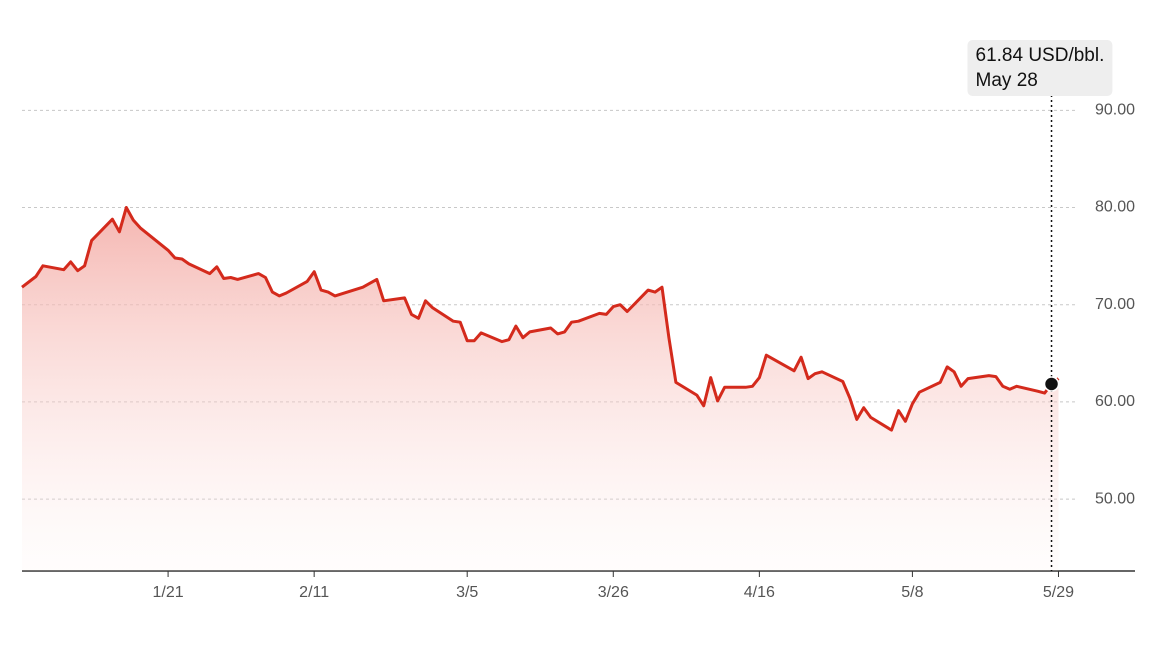 The width and height of the screenshot is (1167, 658). What do you see at coordinates (912, 592) in the screenshot?
I see `x-tick-label: 5/8` at bounding box center [912, 592].